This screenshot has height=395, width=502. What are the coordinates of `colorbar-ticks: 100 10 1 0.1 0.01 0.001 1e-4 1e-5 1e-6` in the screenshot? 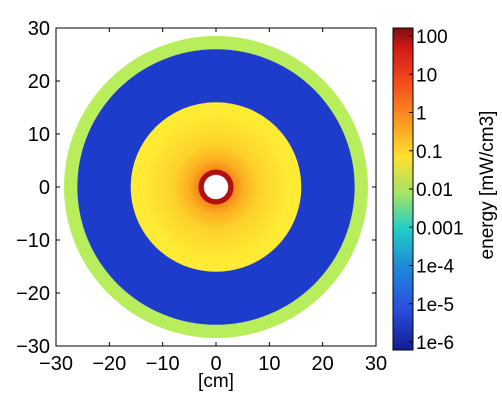 It's located at (436, 190).